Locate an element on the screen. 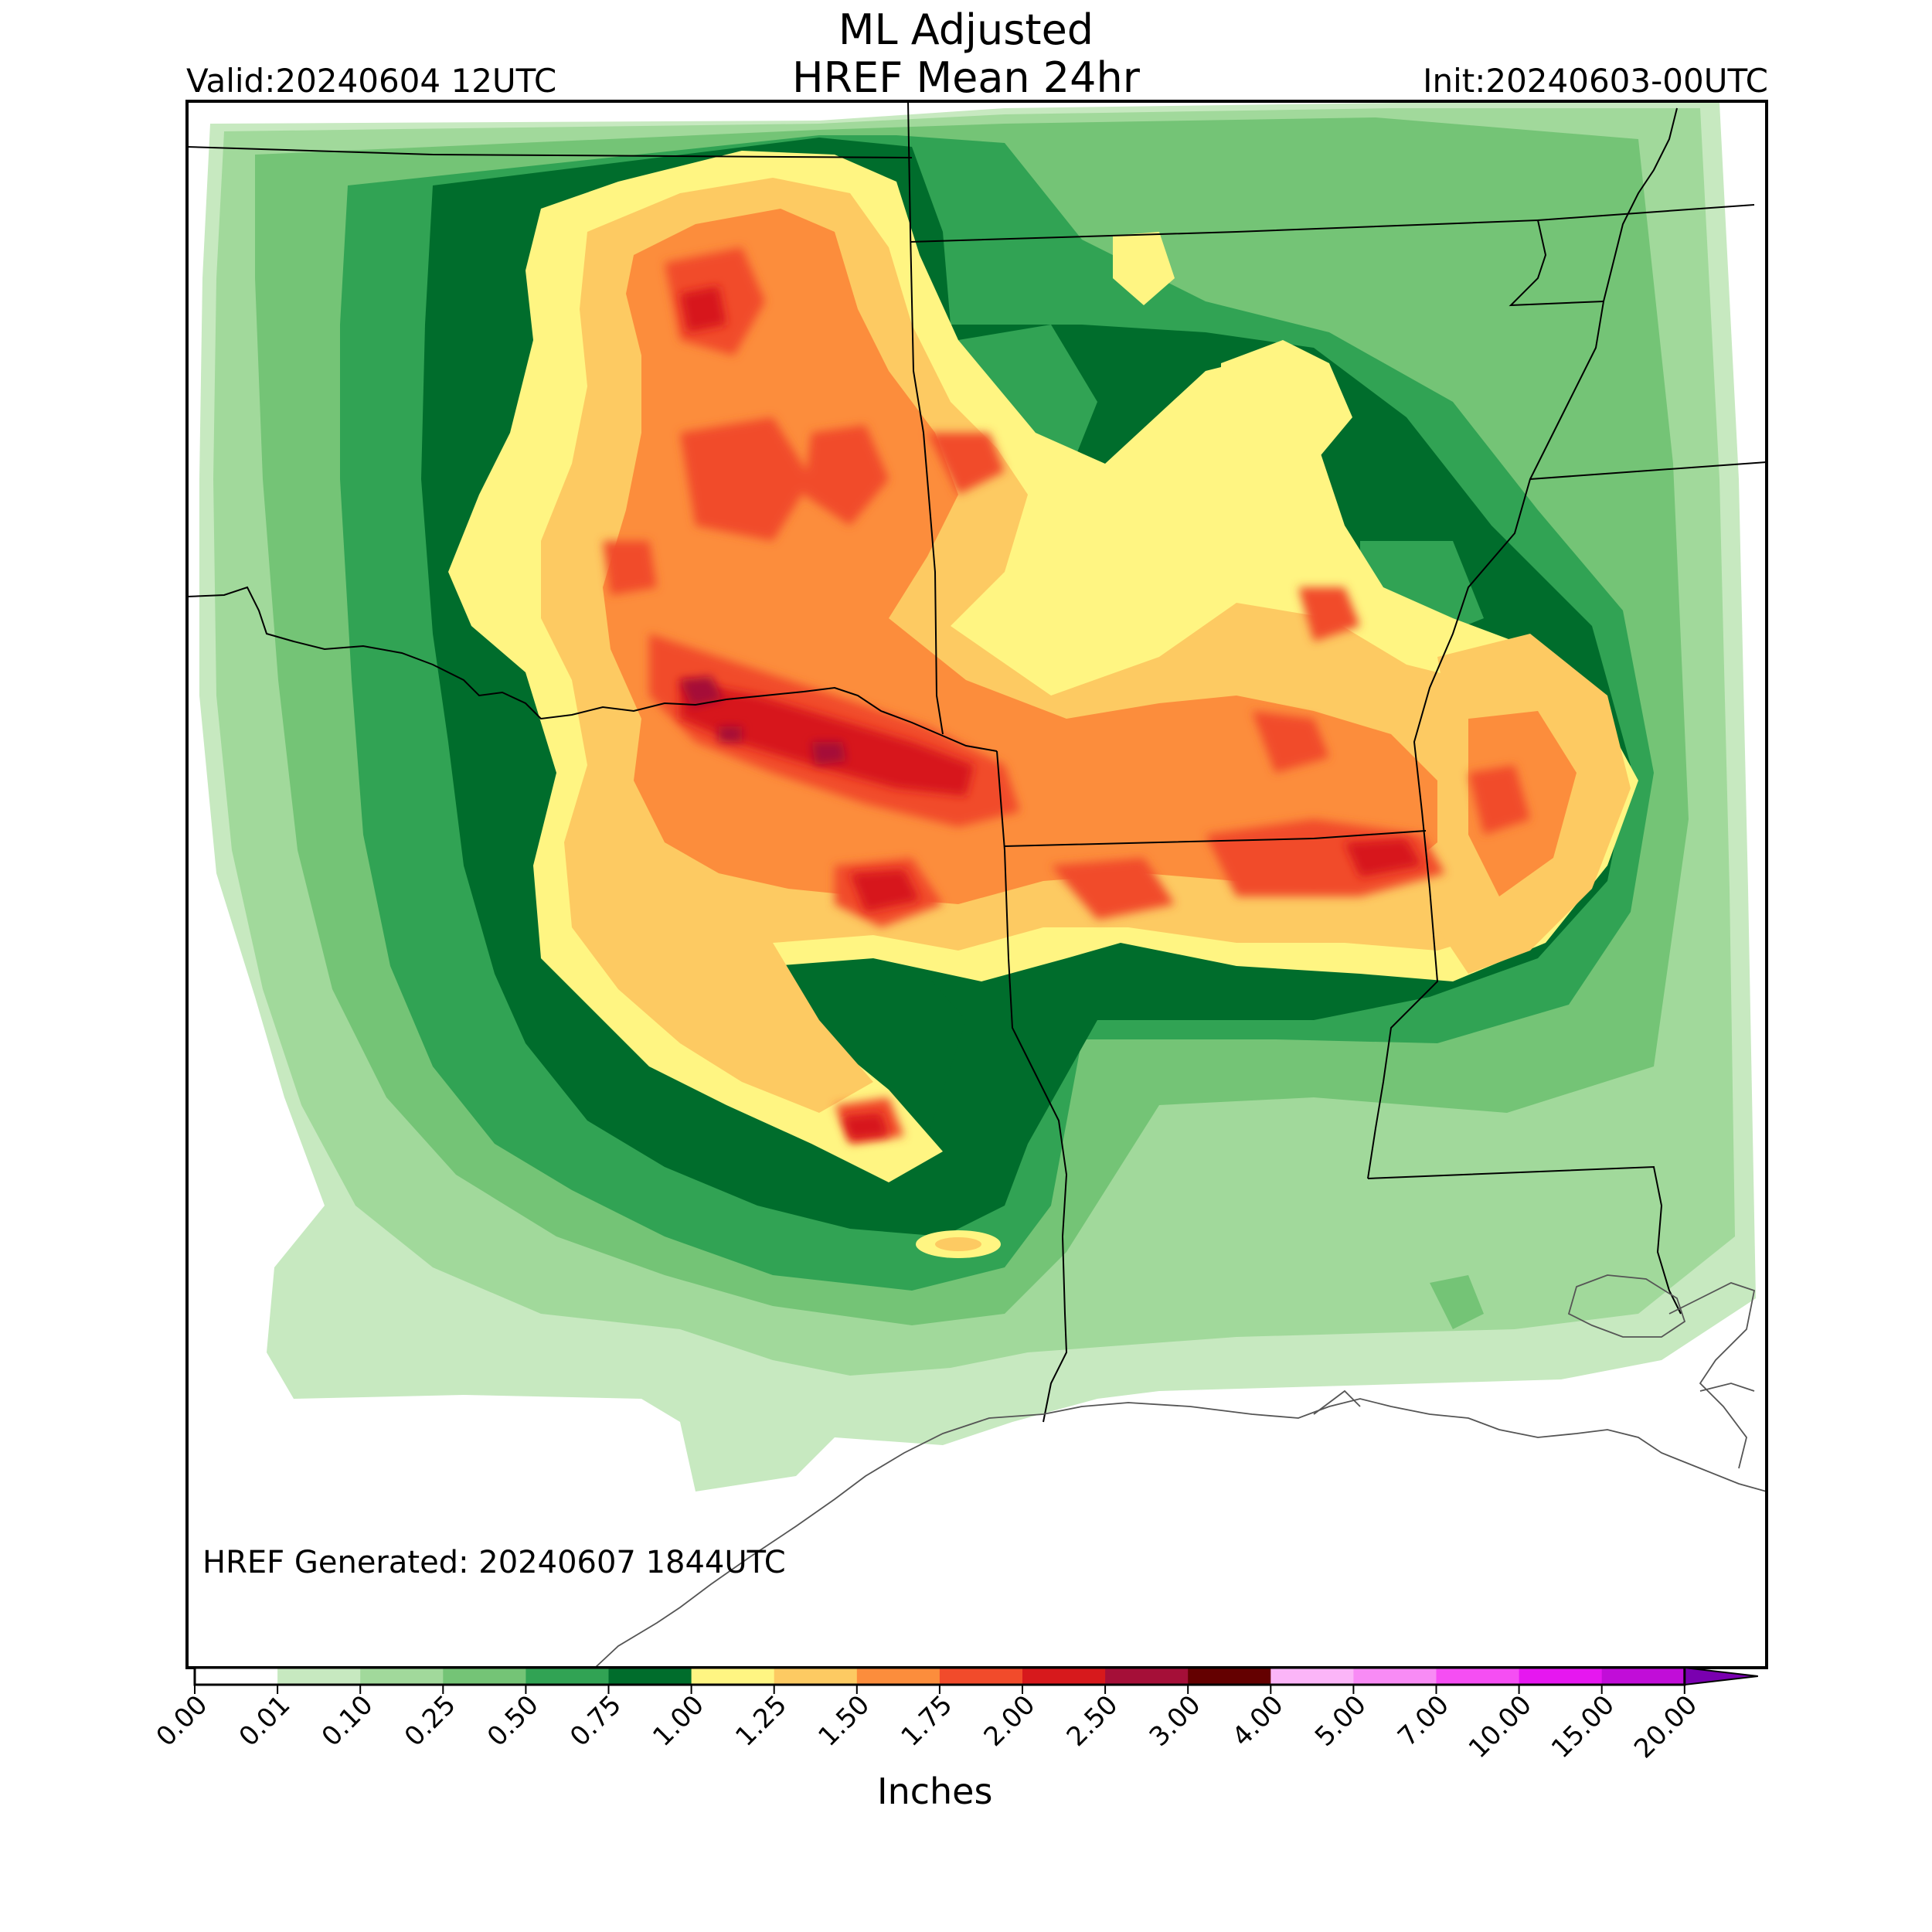  colorbar-tick-label: 1.00 is located at coordinates (678, 1721).